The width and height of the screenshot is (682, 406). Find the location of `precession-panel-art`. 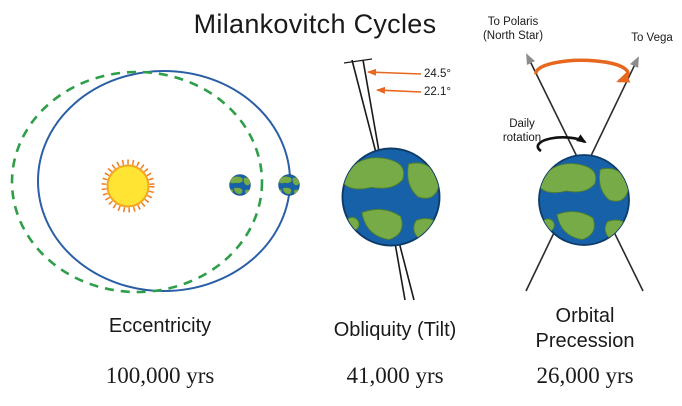

precession-panel-art is located at coordinates (584, 172).